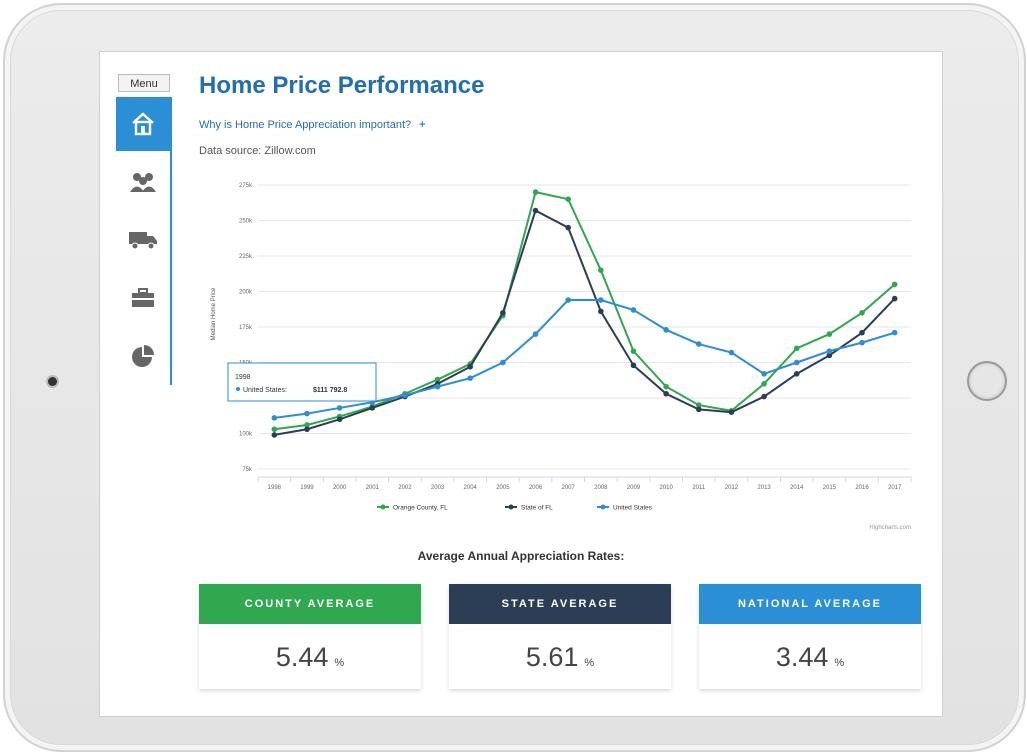  I want to click on x-tick-label: 2012, so click(732, 488).